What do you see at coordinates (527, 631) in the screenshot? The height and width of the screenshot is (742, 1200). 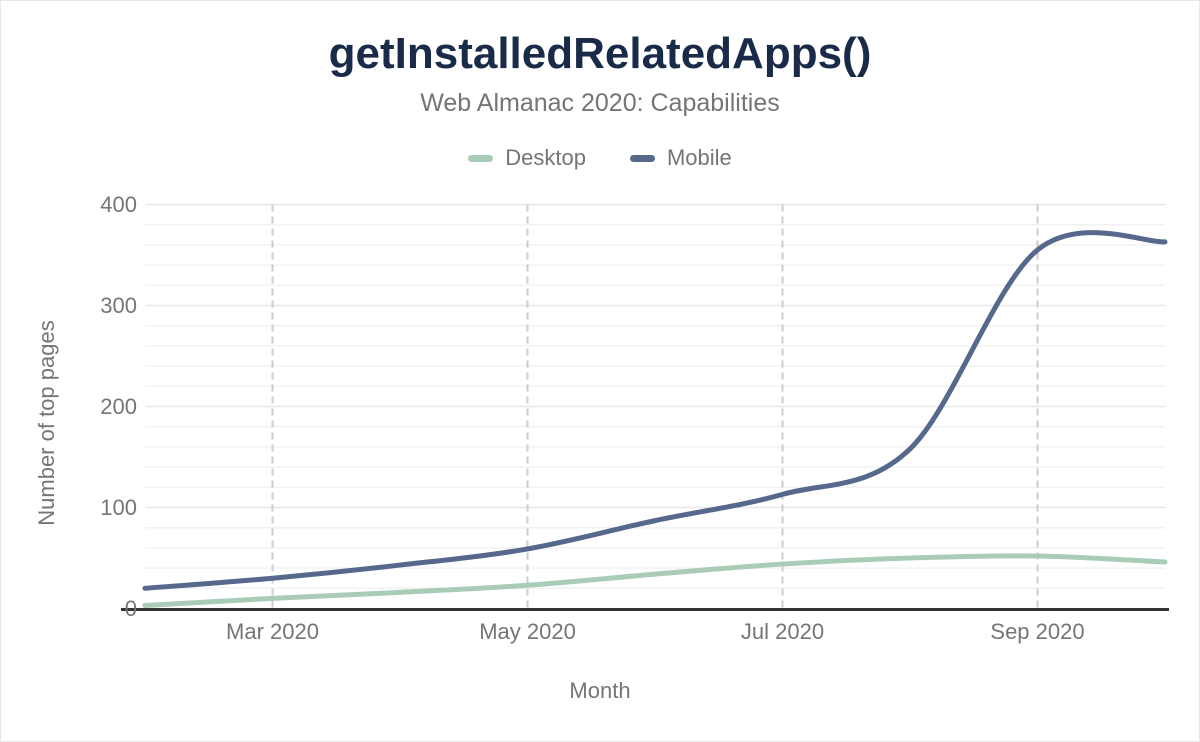 I see `x-tick-label: May 2020` at bounding box center [527, 631].